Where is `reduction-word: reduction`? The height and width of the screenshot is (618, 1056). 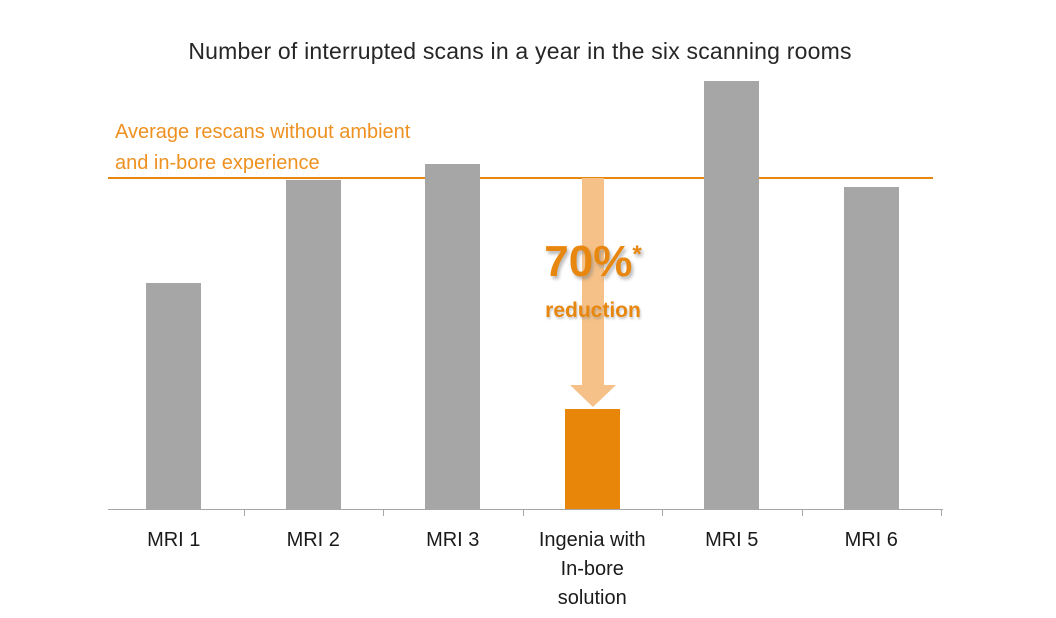
reduction-word: reduction is located at coordinates (593, 310).